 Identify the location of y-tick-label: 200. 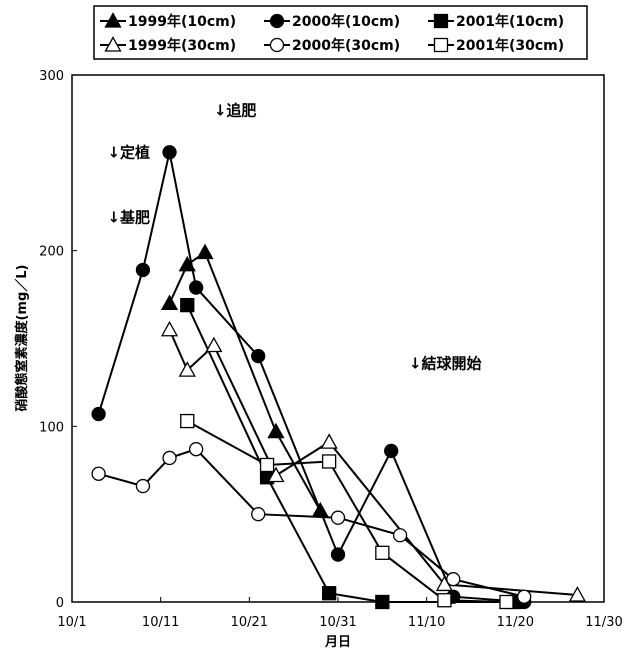
(51, 252).